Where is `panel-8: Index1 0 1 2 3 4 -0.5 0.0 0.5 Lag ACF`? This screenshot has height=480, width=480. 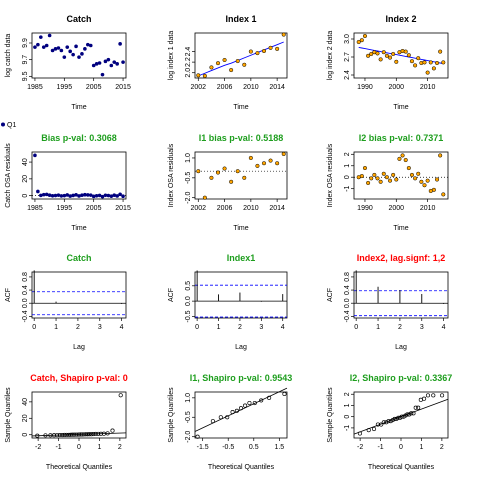
panel-8: Index1 0 1 2 3 4 -0.5 0.0 0.5 Lag ACF is located at coordinates (228, 302).